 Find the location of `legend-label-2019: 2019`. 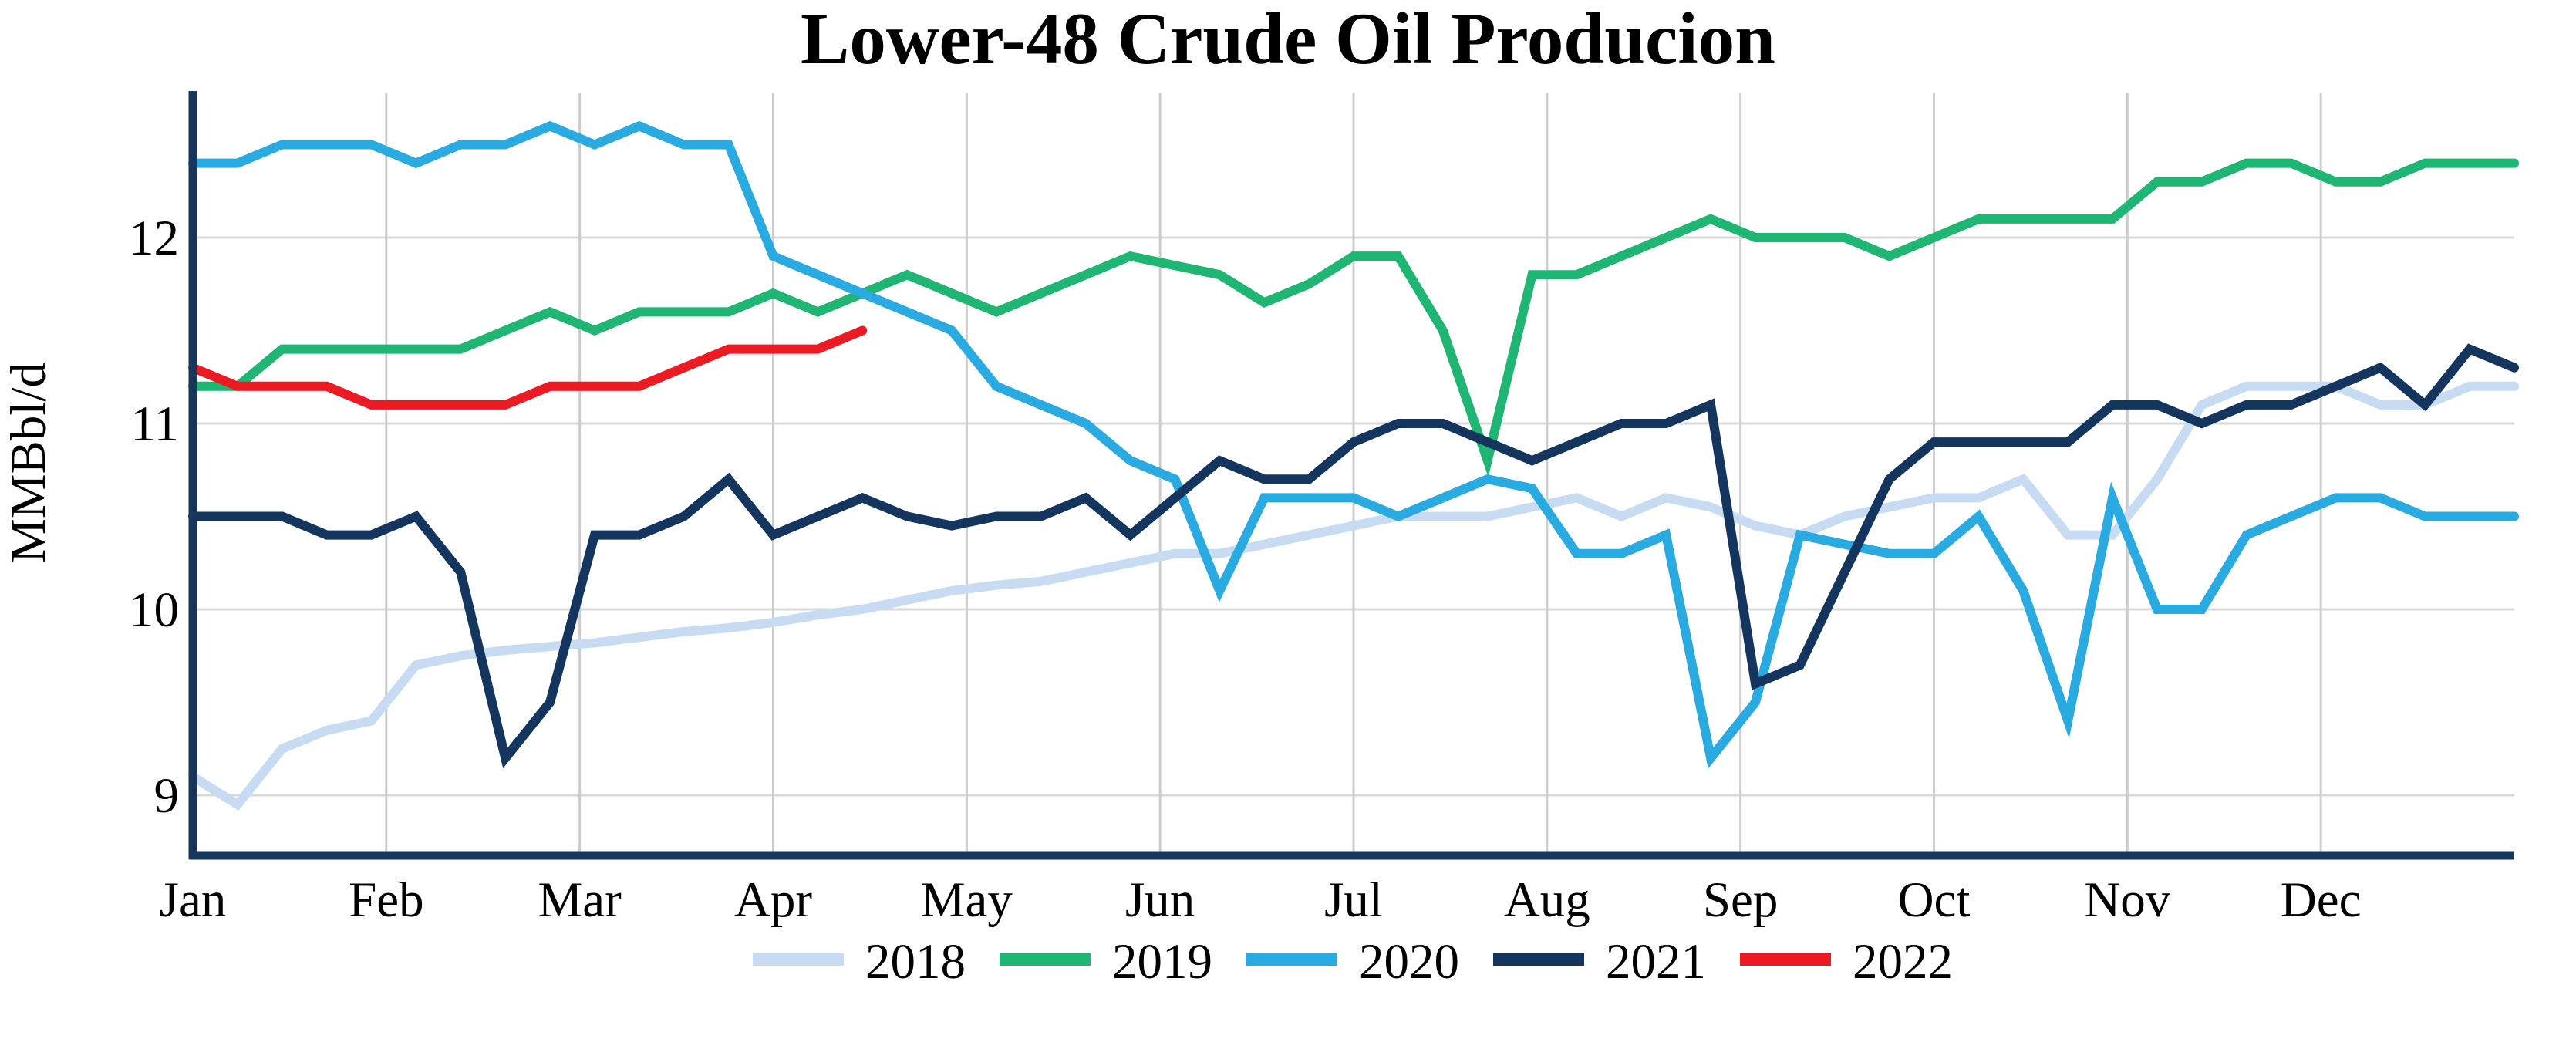

legend-label-2019: 2019 is located at coordinates (1162, 962).